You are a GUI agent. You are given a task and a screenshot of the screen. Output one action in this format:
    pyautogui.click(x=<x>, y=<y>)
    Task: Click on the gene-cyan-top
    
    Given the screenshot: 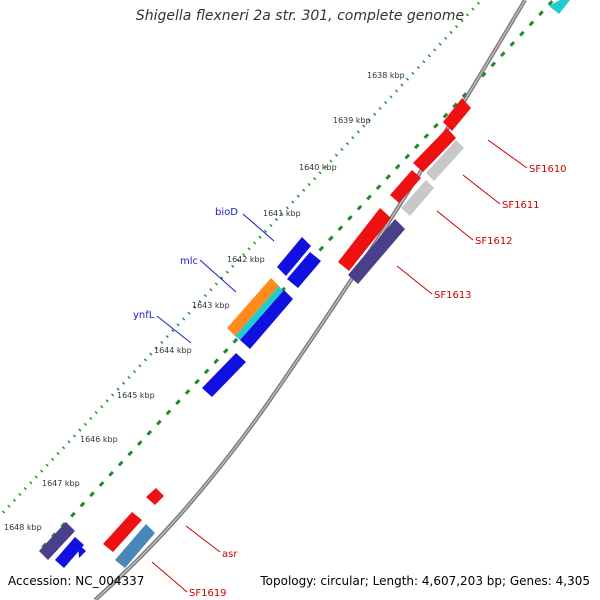 What is the action you would take?
    pyautogui.click(x=559, y=7)
    